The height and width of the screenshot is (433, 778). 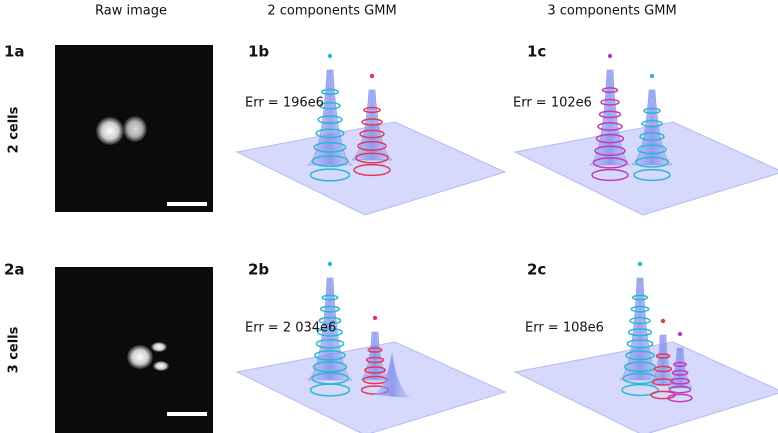 I want to click on error-label: Err = 2 034e6, so click(x=290, y=328).